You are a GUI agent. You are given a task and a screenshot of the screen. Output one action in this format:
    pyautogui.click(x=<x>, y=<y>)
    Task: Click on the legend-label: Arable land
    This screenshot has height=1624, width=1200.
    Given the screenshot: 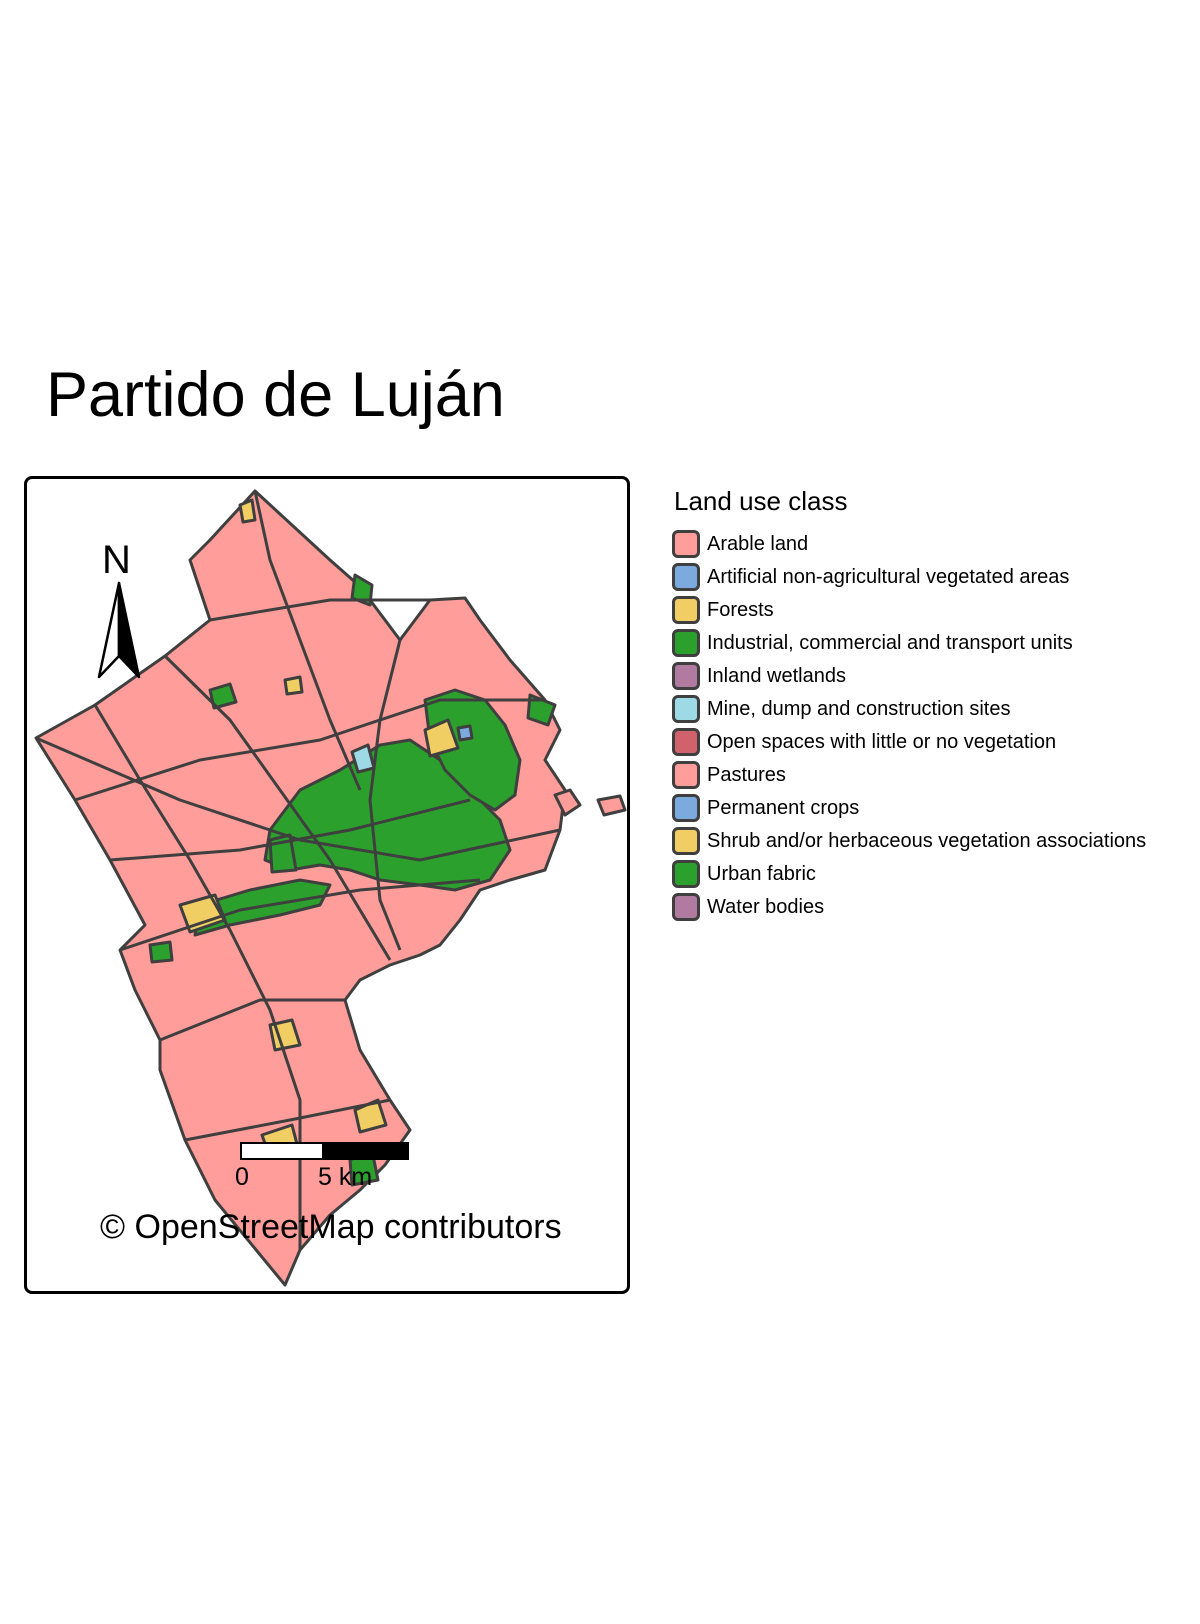 What is the action you would take?
    pyautogui.click(x=758, y=543)
    